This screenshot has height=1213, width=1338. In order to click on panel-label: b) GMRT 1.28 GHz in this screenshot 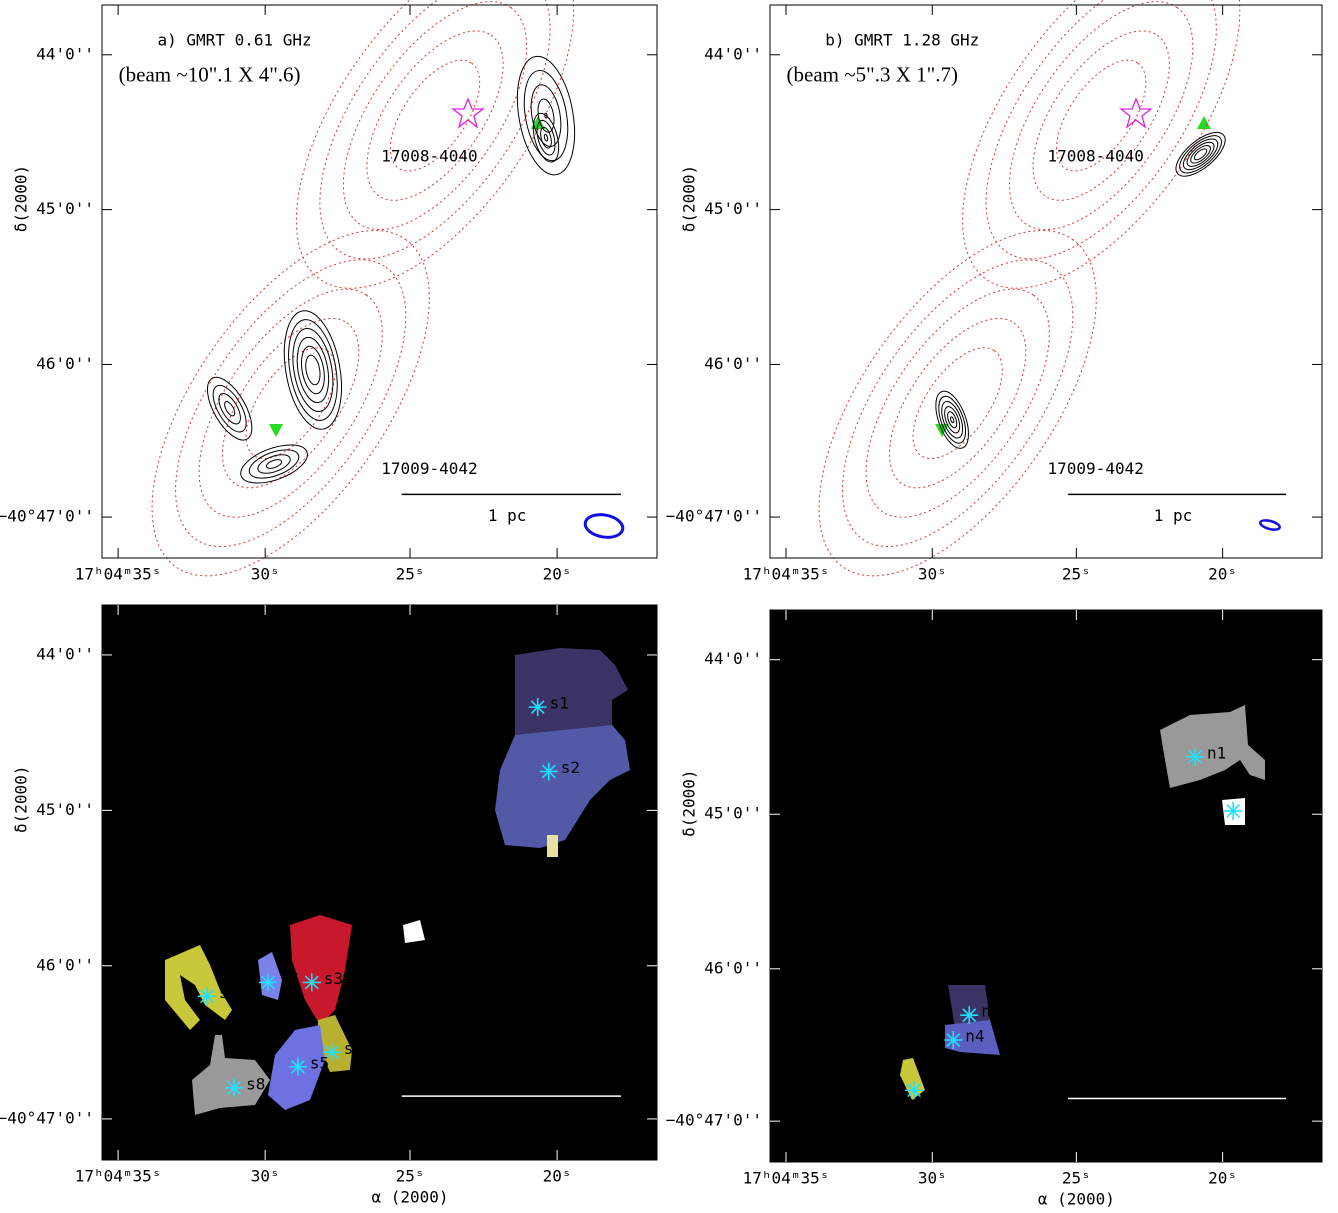, I will do `click(902, 39)`.